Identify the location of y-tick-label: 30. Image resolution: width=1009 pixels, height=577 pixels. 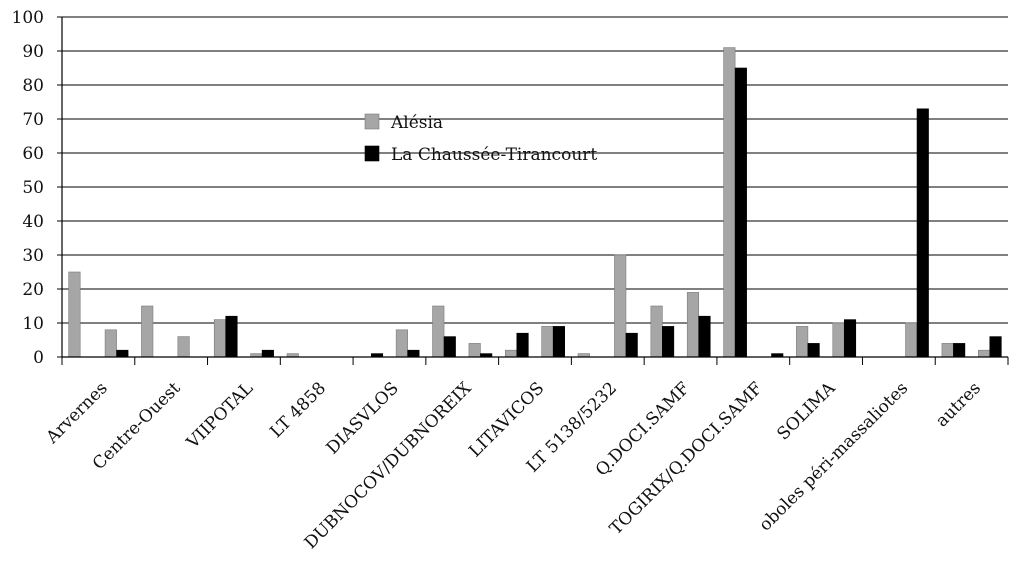
(33, 256).